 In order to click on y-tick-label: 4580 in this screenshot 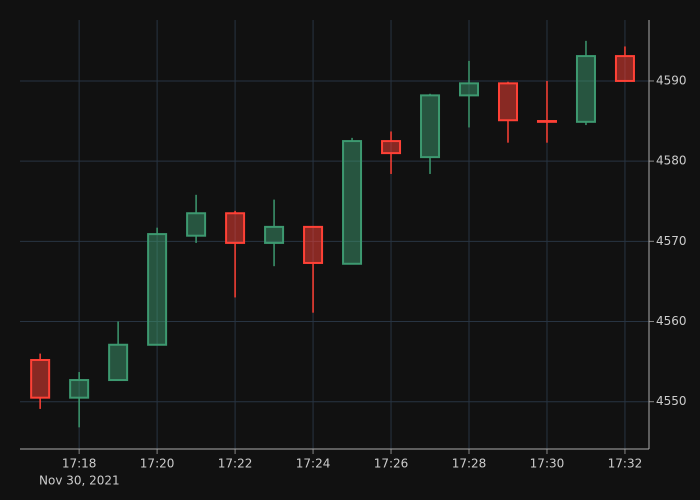, I will do `click(671, 161)`.